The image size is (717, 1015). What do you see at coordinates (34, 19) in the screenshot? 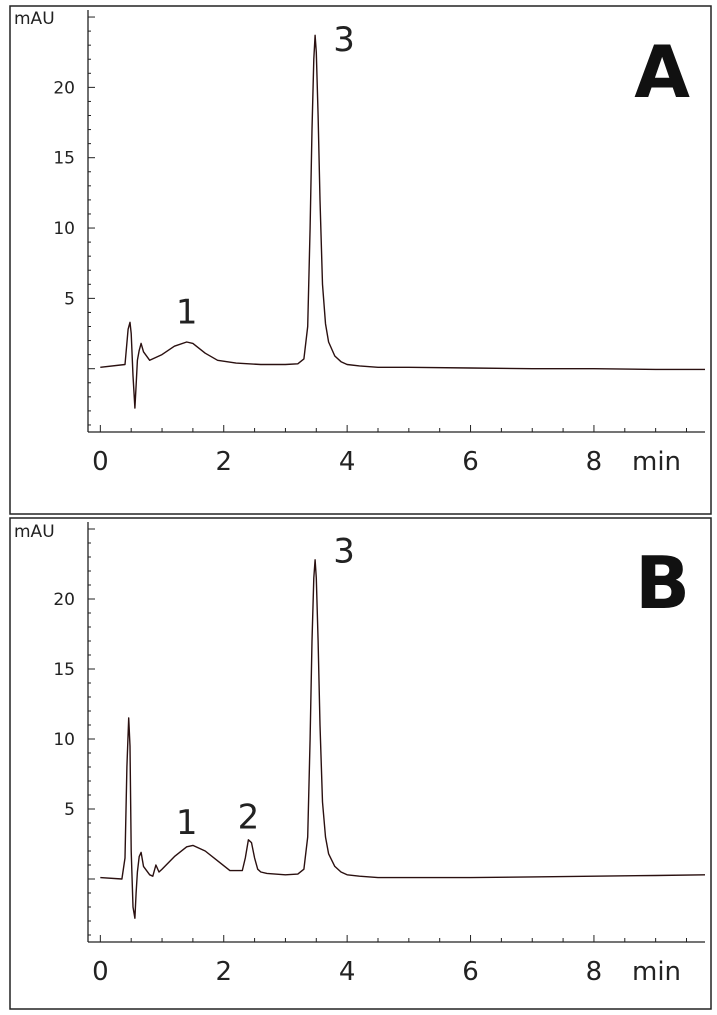
I see `panel-a-ylabel: mAU` at bounding box center [34, 19].